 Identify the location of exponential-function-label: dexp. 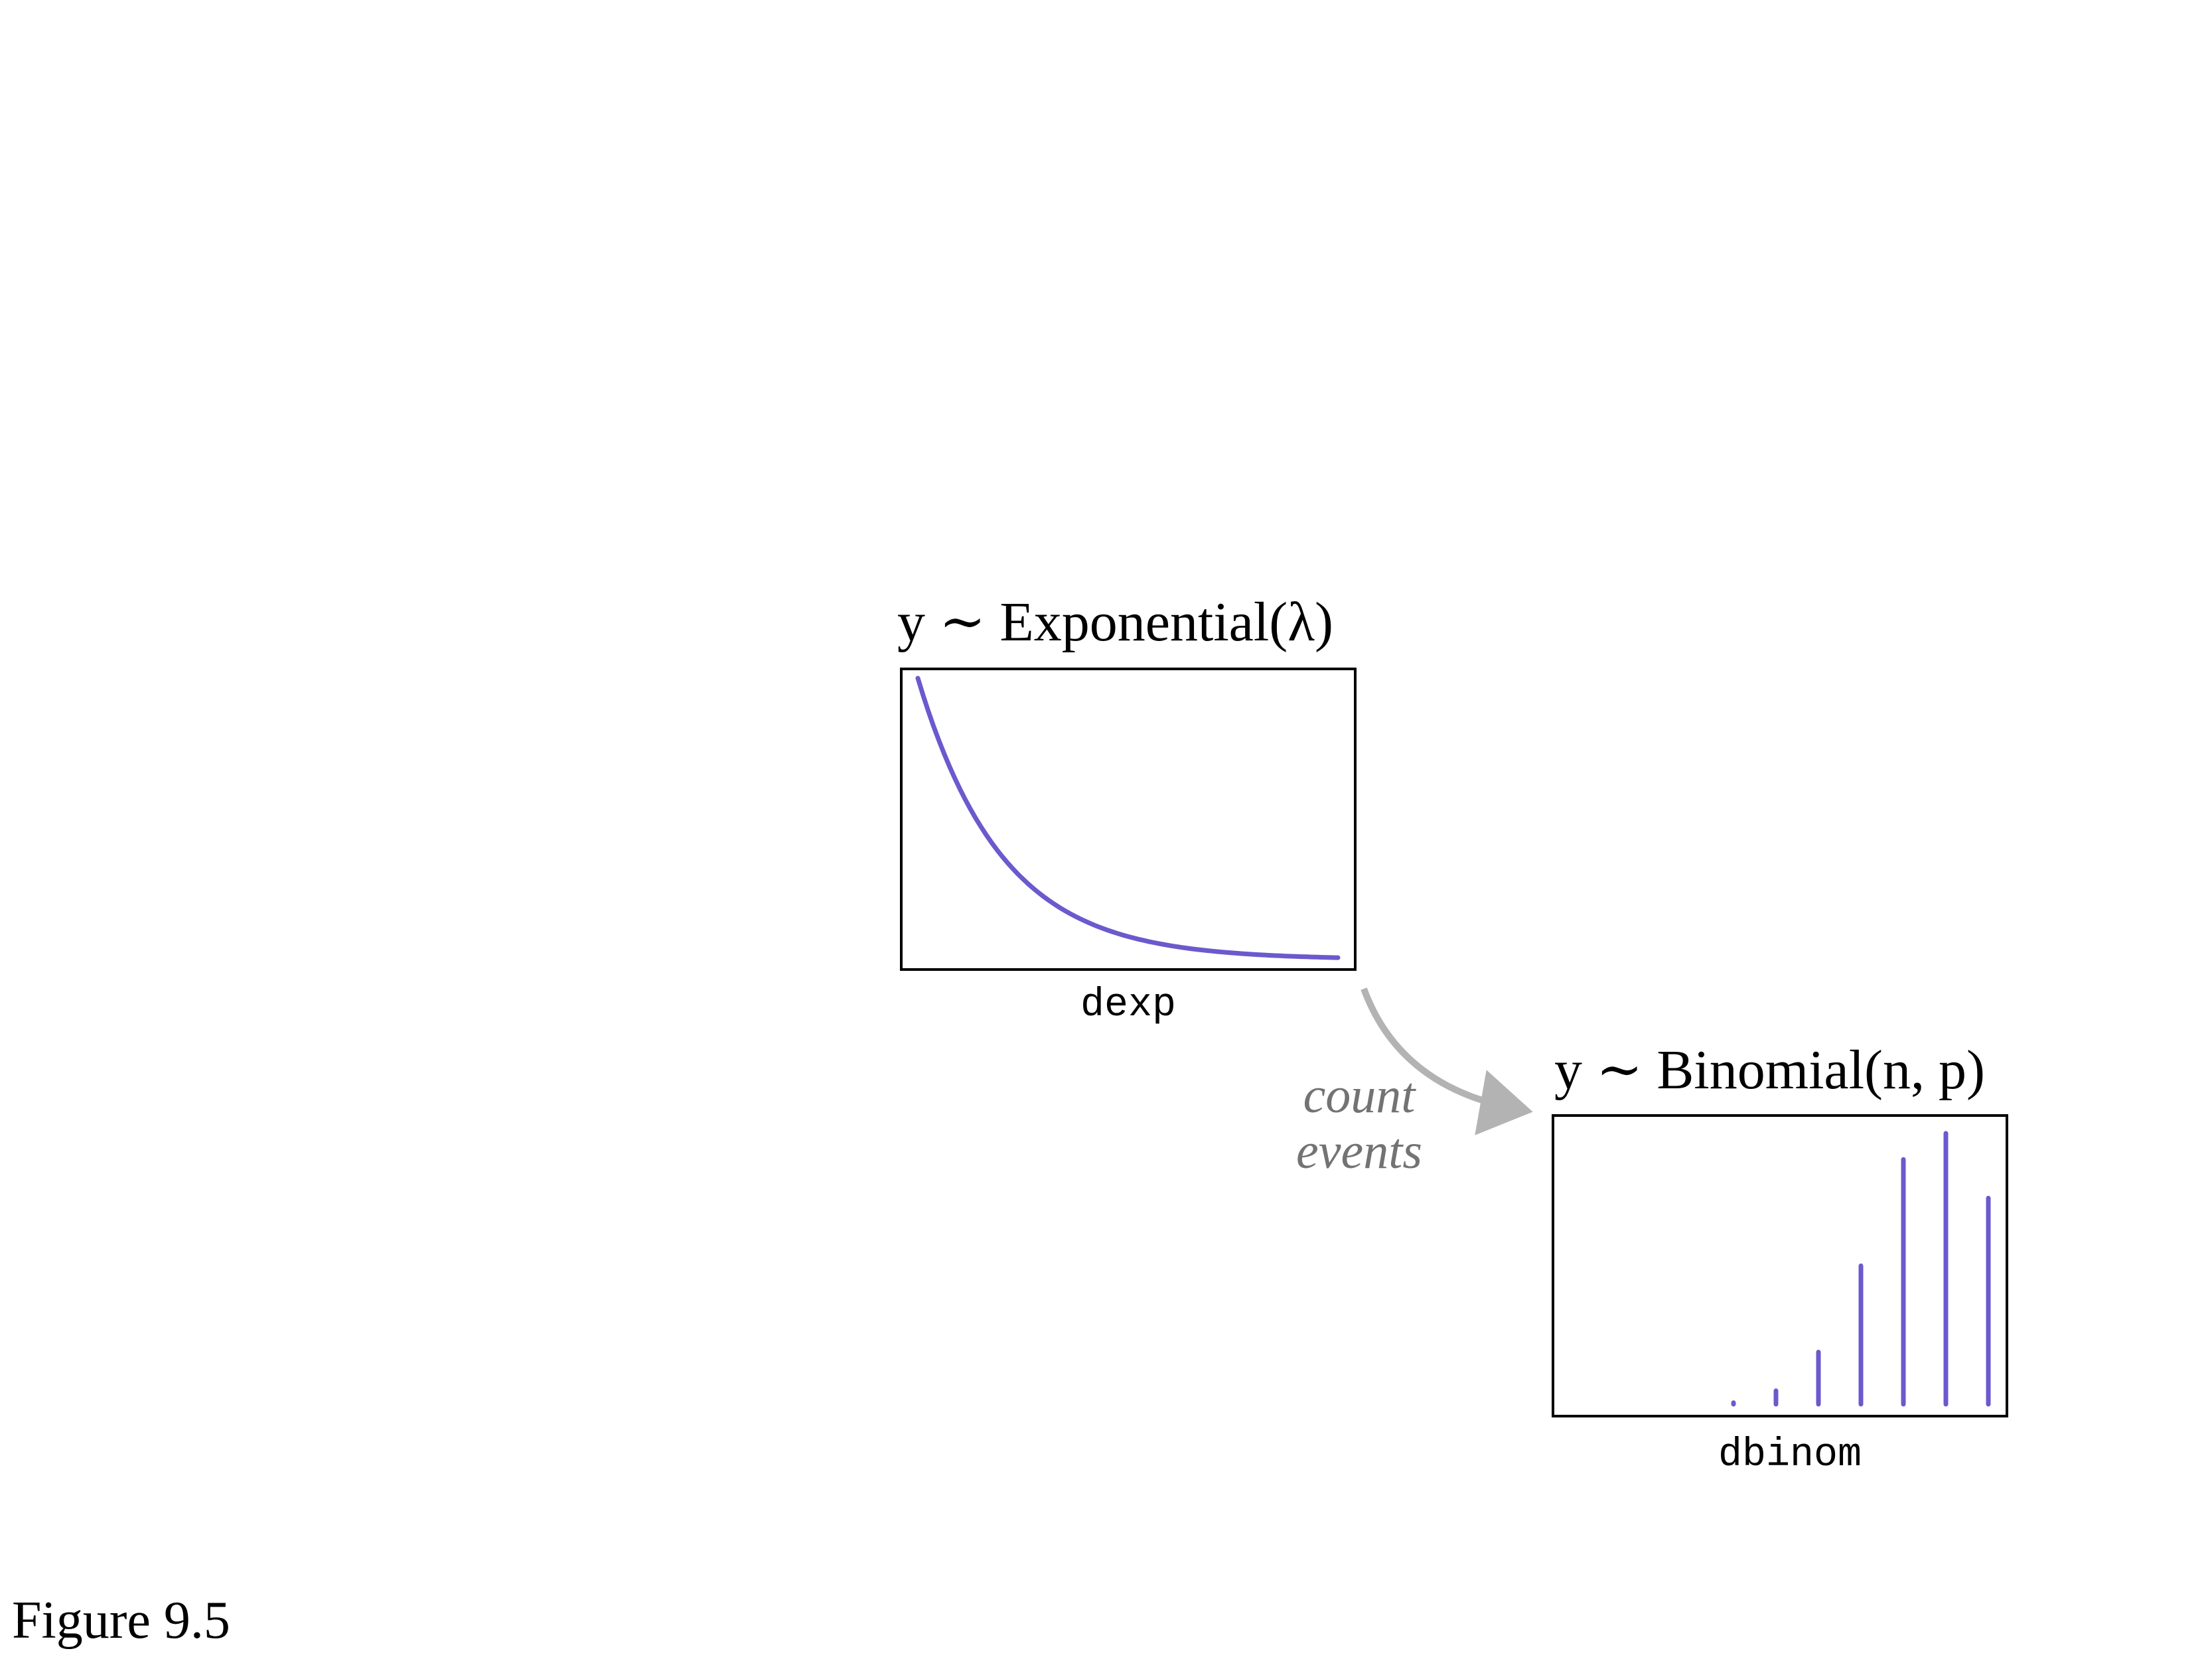
(1128, 1005).